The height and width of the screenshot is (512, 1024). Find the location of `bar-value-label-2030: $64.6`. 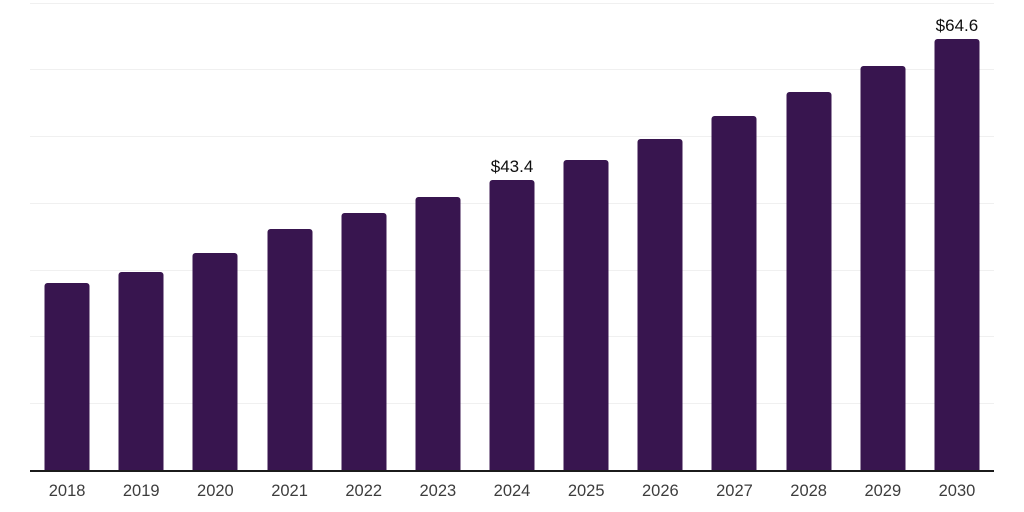

bar-value-label-2030: $64.6 is located at coordinates (957, 25).